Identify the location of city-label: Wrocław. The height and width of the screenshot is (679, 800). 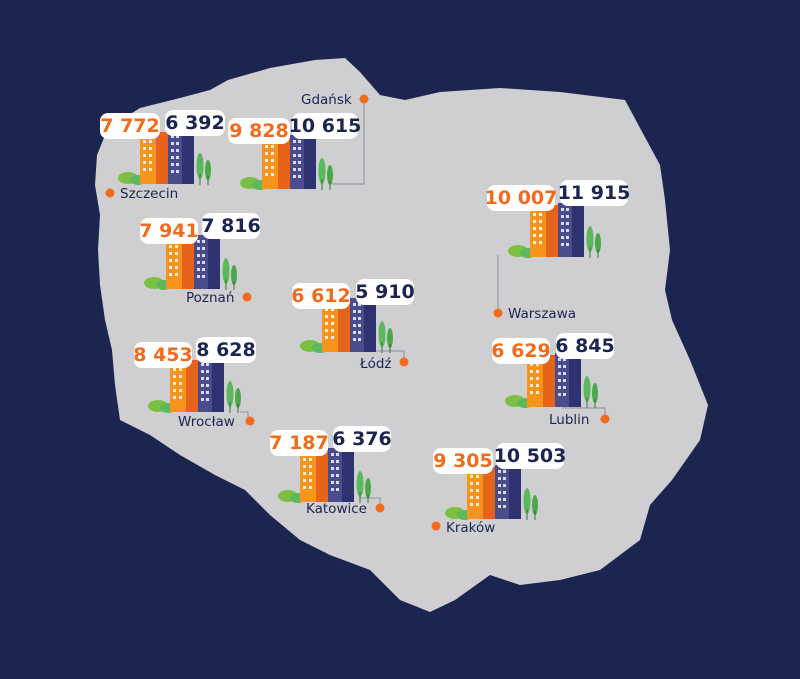
(206, 422).